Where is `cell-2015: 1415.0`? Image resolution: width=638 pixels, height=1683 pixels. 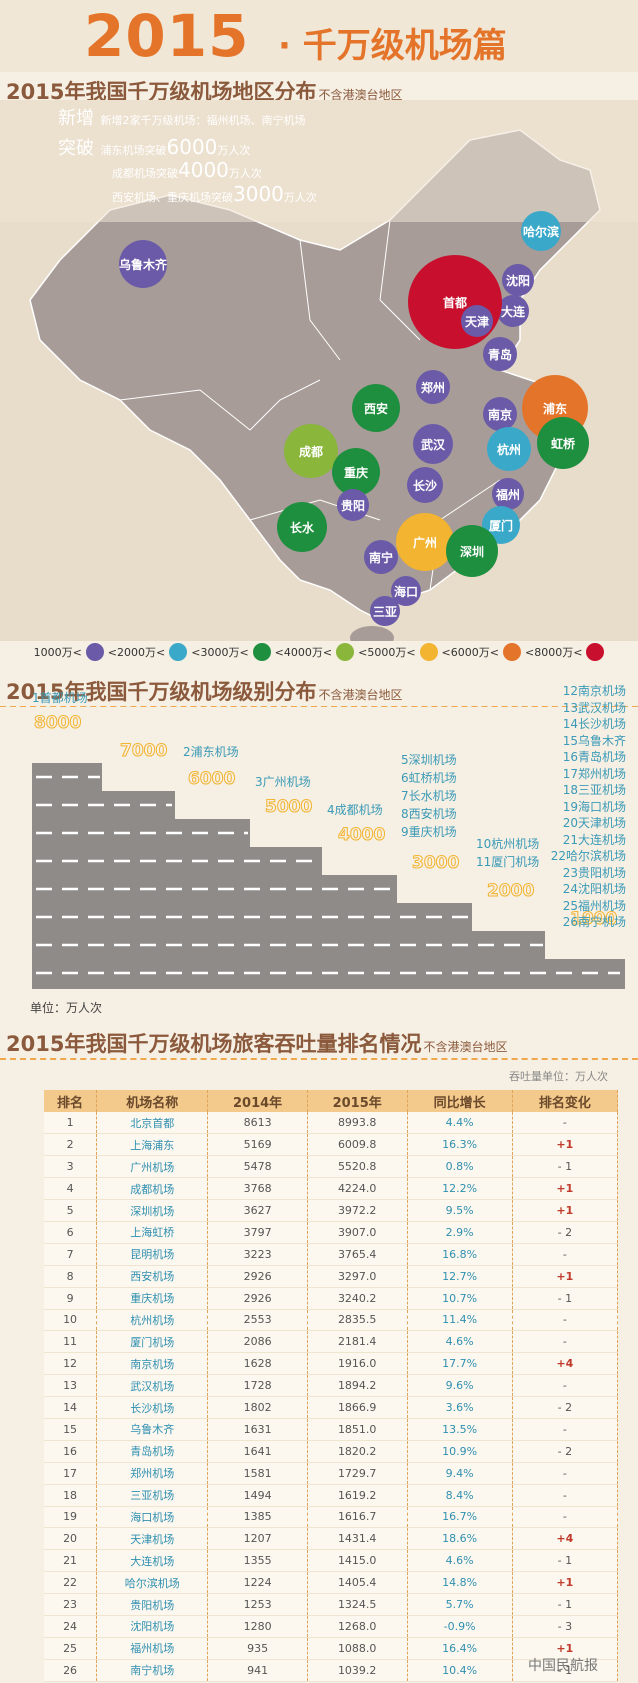
cell-2015: 1415.0 is located at coordinates (357, 1561).